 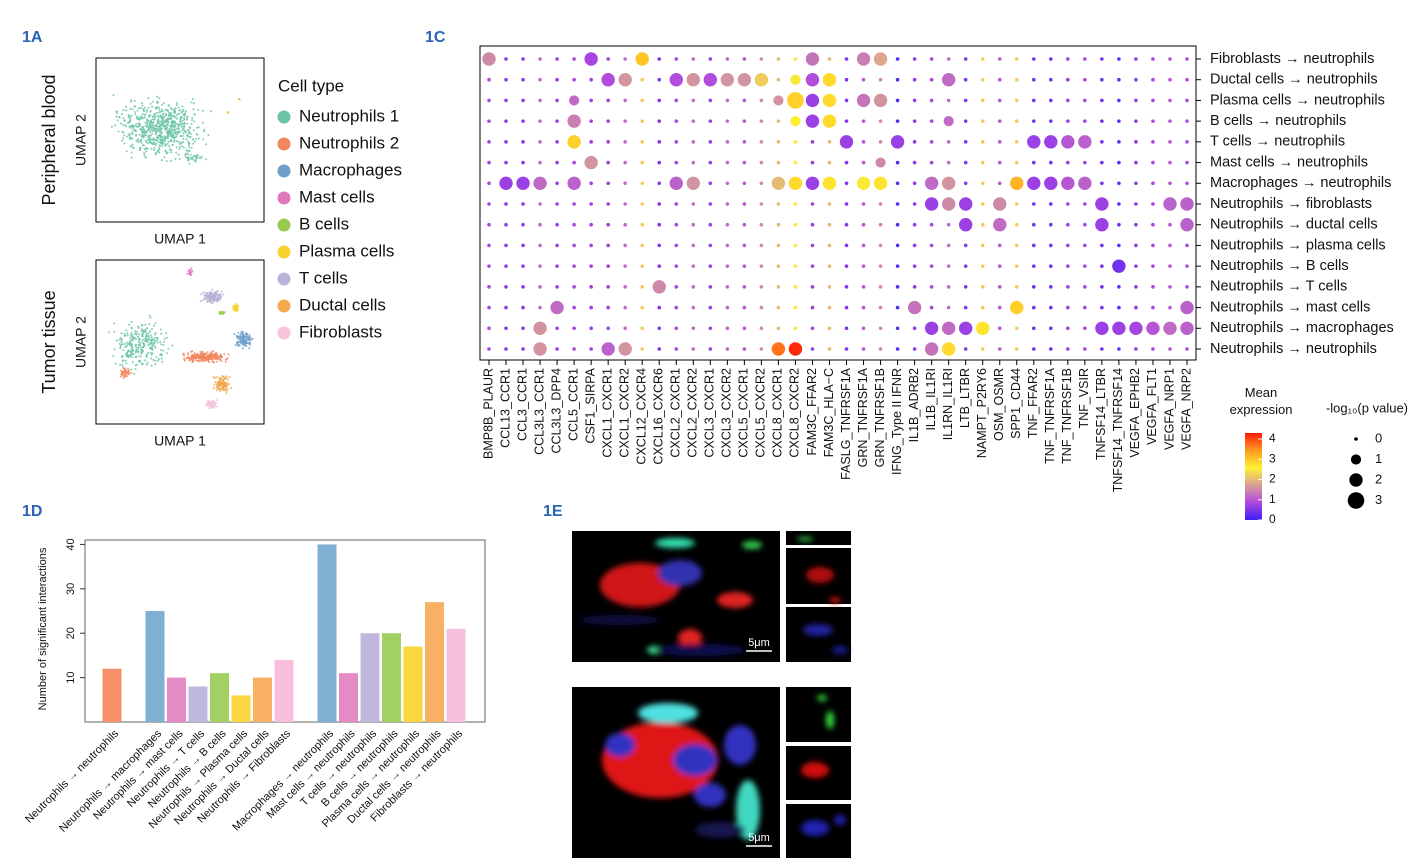 What do you see at coordinates (1272, 438) in the screenshot?
I see `color-tick-label: 4` at bounding box center [1272, 438].